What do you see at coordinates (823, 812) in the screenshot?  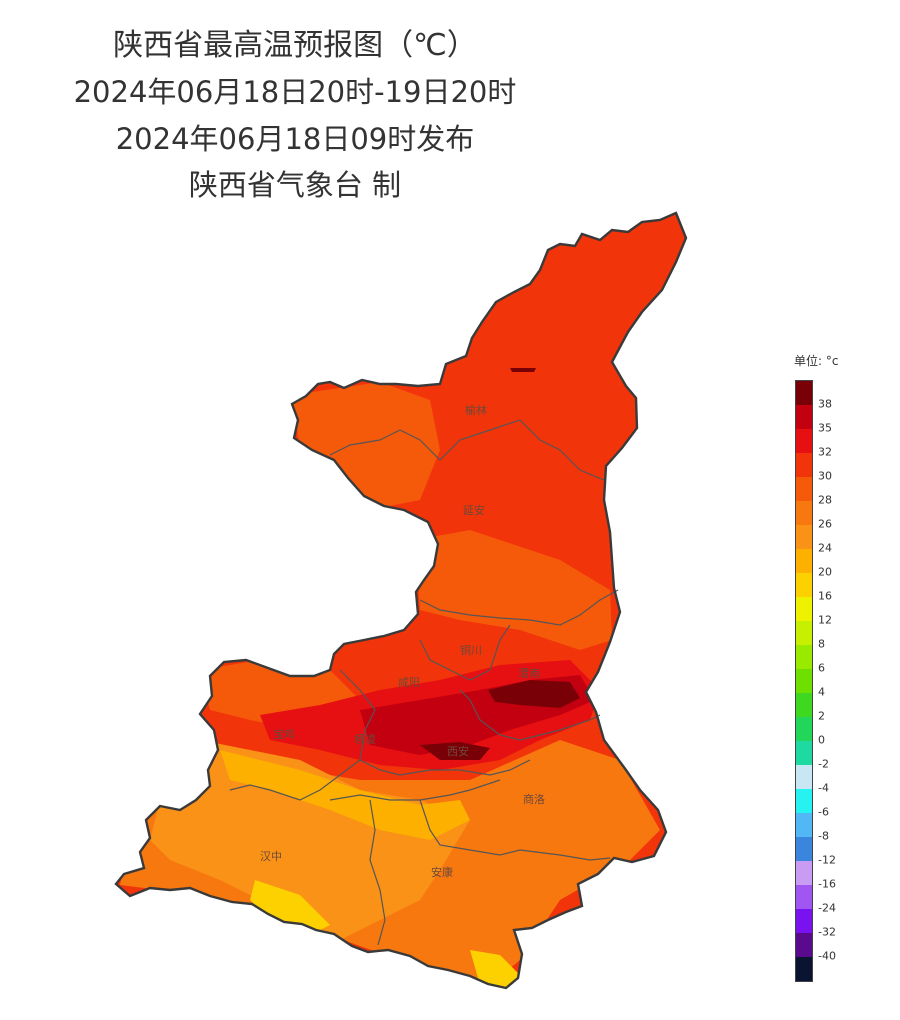 I see `legend-label: -6` at bounding box center [823, 812].